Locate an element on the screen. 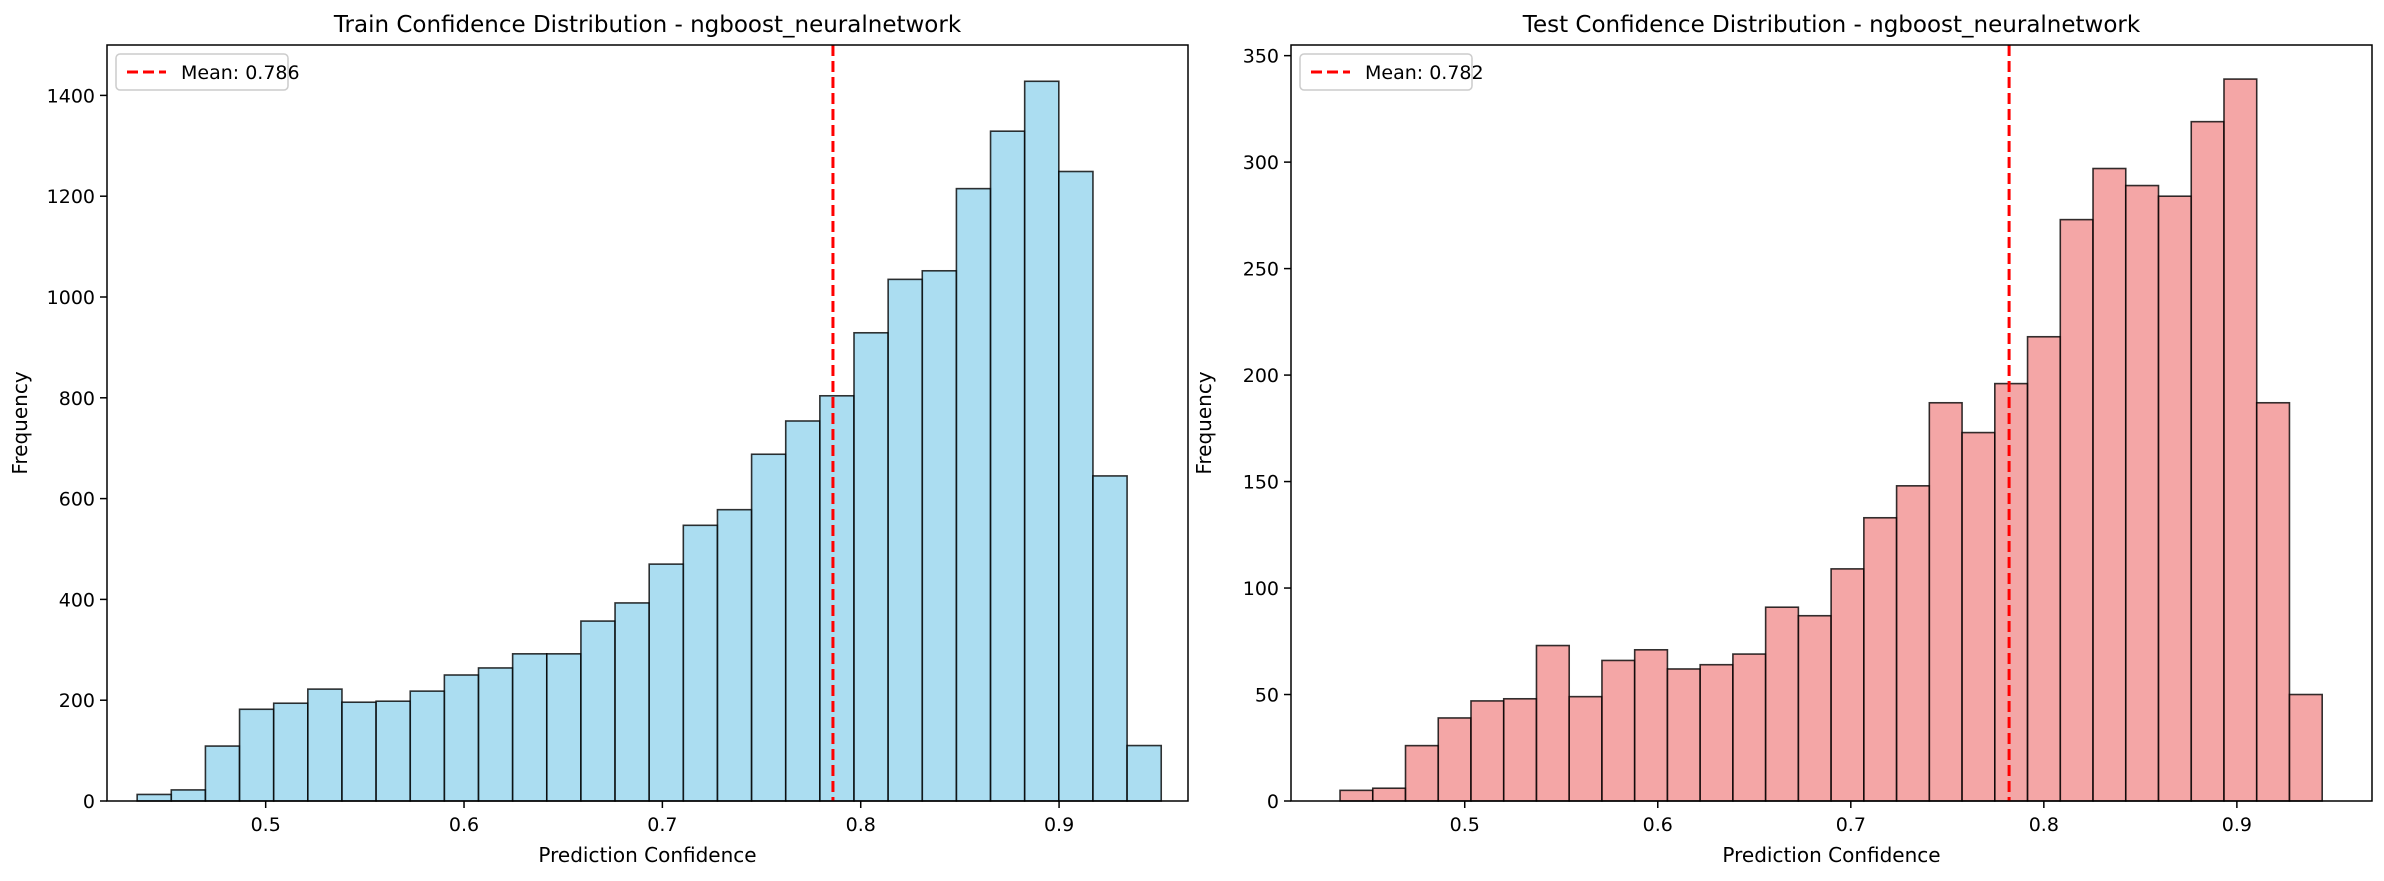 The width and height of the screenshot is (2384, 881). train-y-tick-label: 800 is located at coordinates (77, 399).